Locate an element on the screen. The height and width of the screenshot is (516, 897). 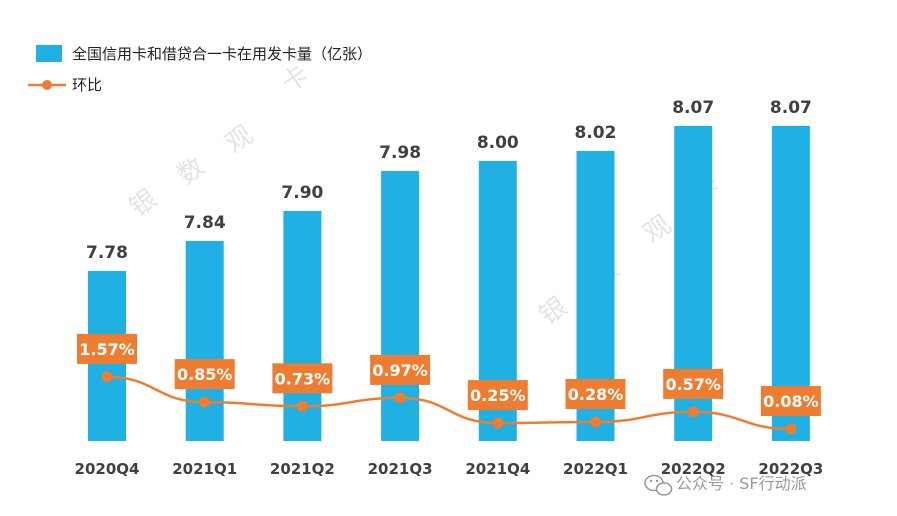
line-point-2021Q2 is located at coordinates (302, 406).